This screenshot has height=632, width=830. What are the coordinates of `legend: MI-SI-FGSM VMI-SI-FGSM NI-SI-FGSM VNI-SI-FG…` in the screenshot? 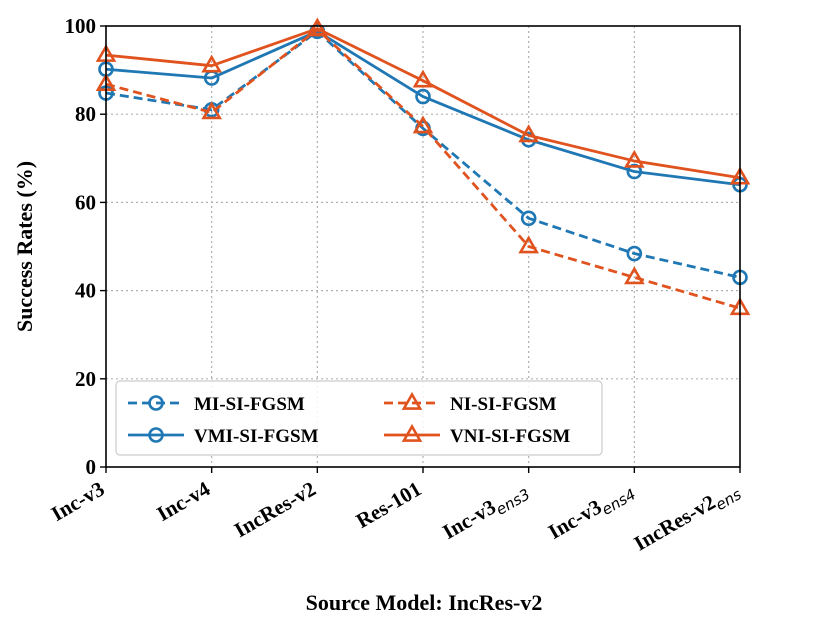 It's located at (359, 418).